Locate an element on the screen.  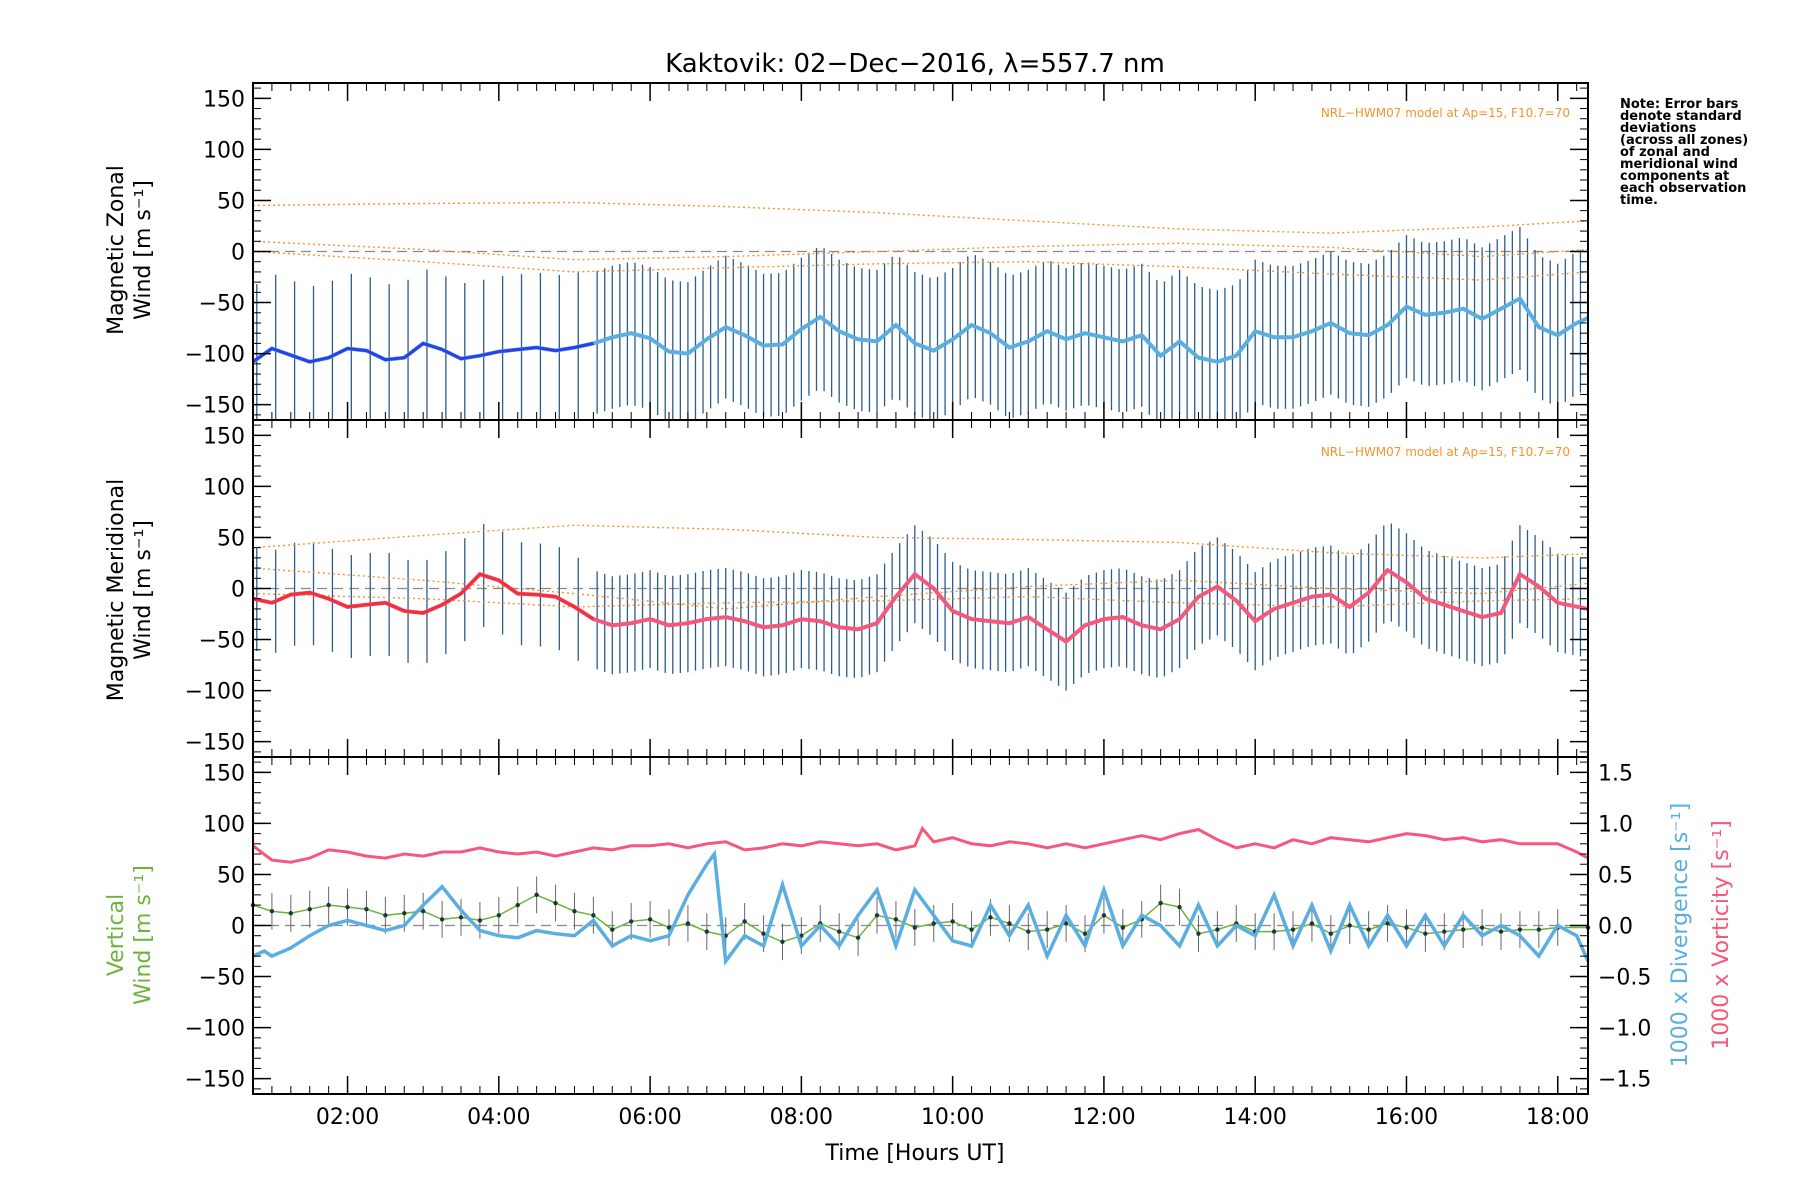
divergence-ylabel: 1000 x Divergence [s⁻¹] is located at coordinates (1680, 935).